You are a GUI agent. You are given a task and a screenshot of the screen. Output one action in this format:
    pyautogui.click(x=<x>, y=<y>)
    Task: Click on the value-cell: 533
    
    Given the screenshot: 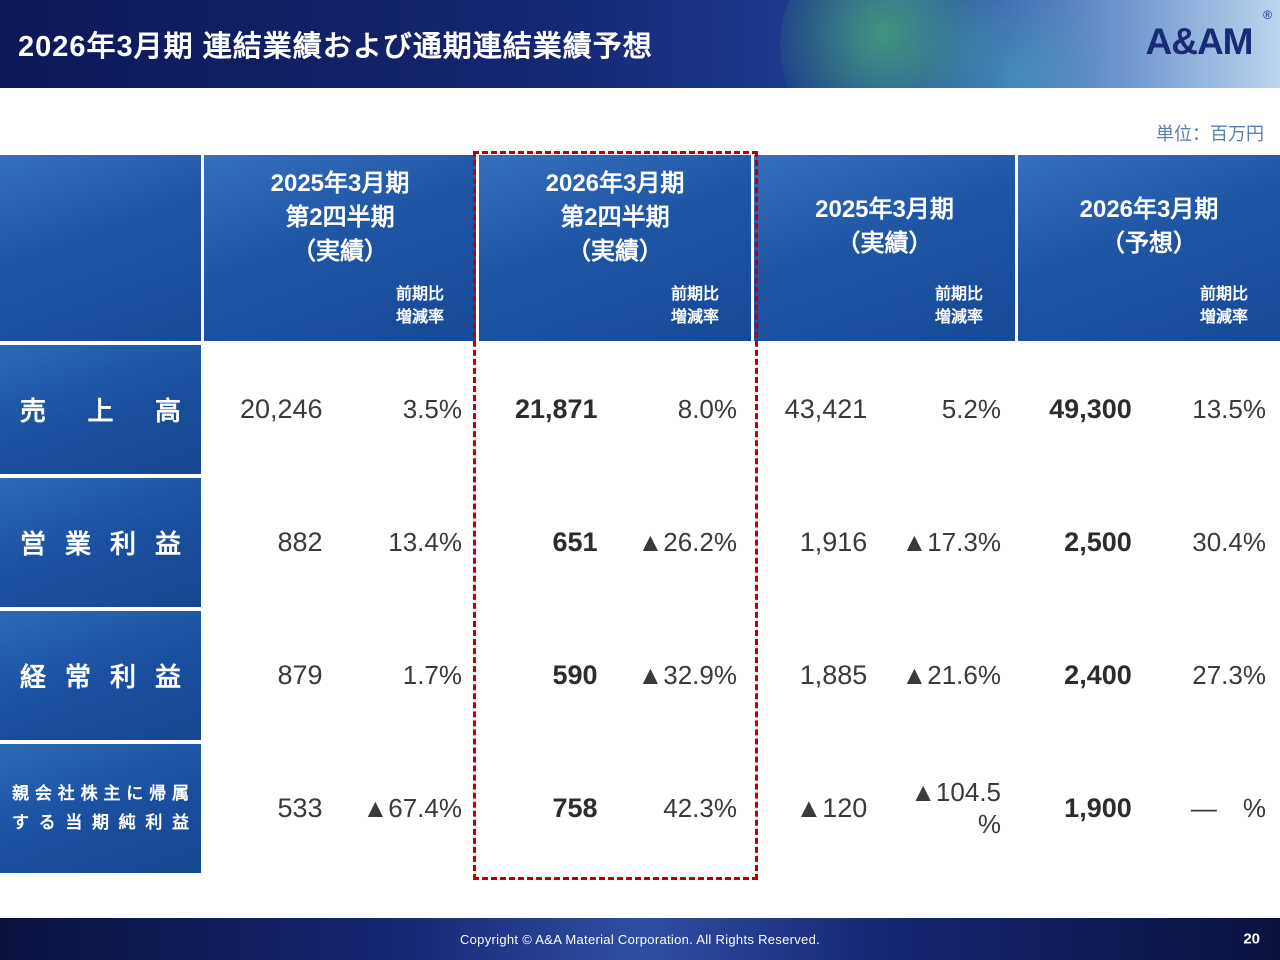 What is the action you would take?
    pyautogui.click(x=300, y=808)
    